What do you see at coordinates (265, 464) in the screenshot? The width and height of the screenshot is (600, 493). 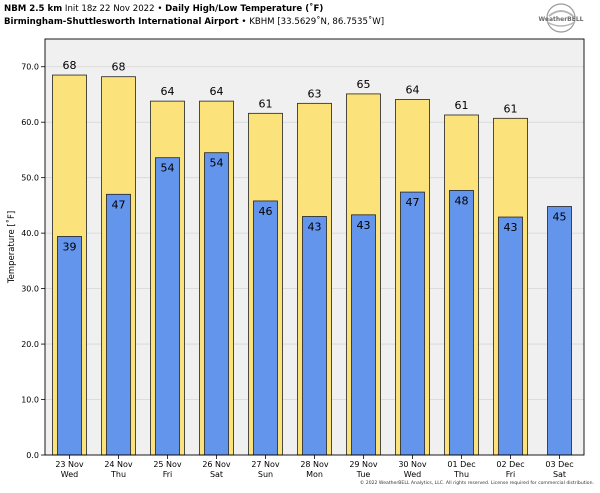 I see `x-tick-label: 27 Nov` at bounding box center [265, 464].